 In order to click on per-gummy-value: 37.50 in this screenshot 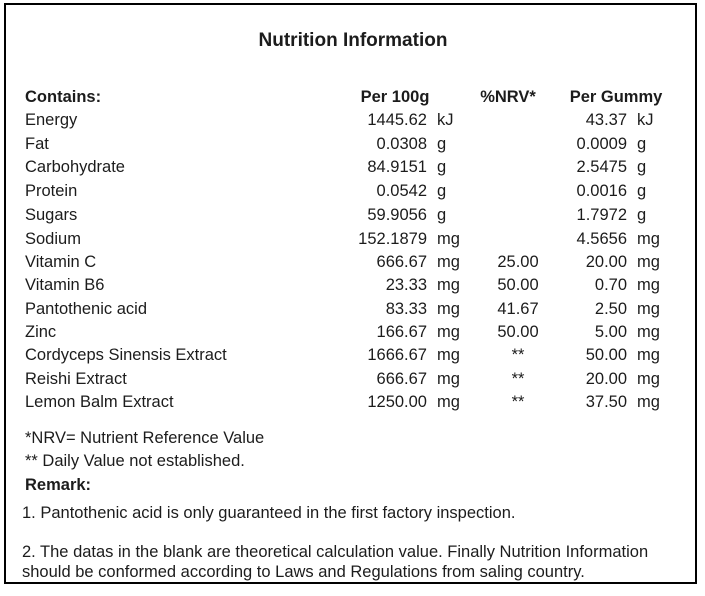, I will do `click(606, 401)`.